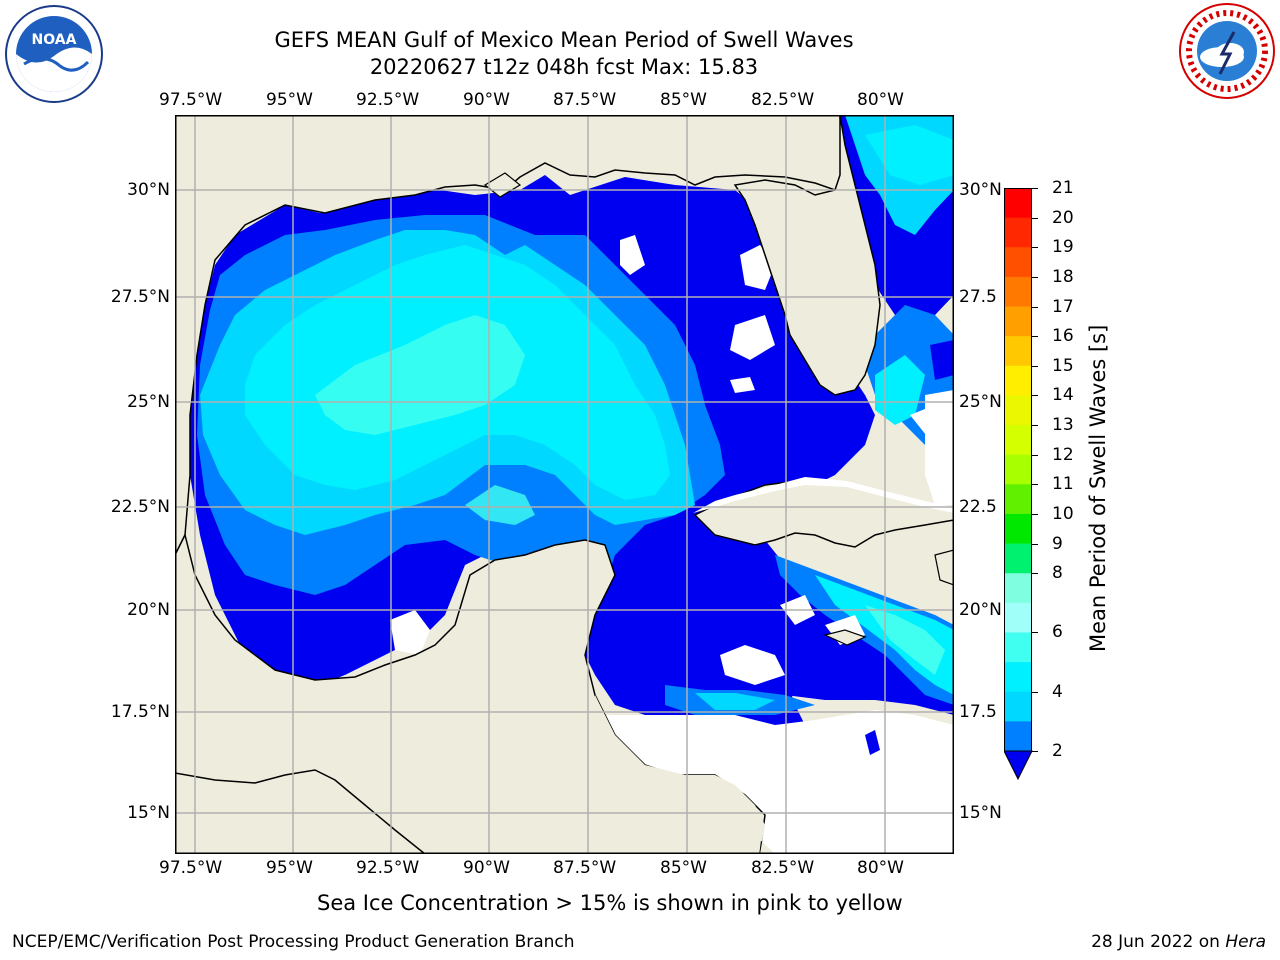 The width and height of the screenshot is (1280, 960). Describe the element at coordinates (140, 507) in the screenshot. I see `lat-label-left: 22.5°N` at that location.